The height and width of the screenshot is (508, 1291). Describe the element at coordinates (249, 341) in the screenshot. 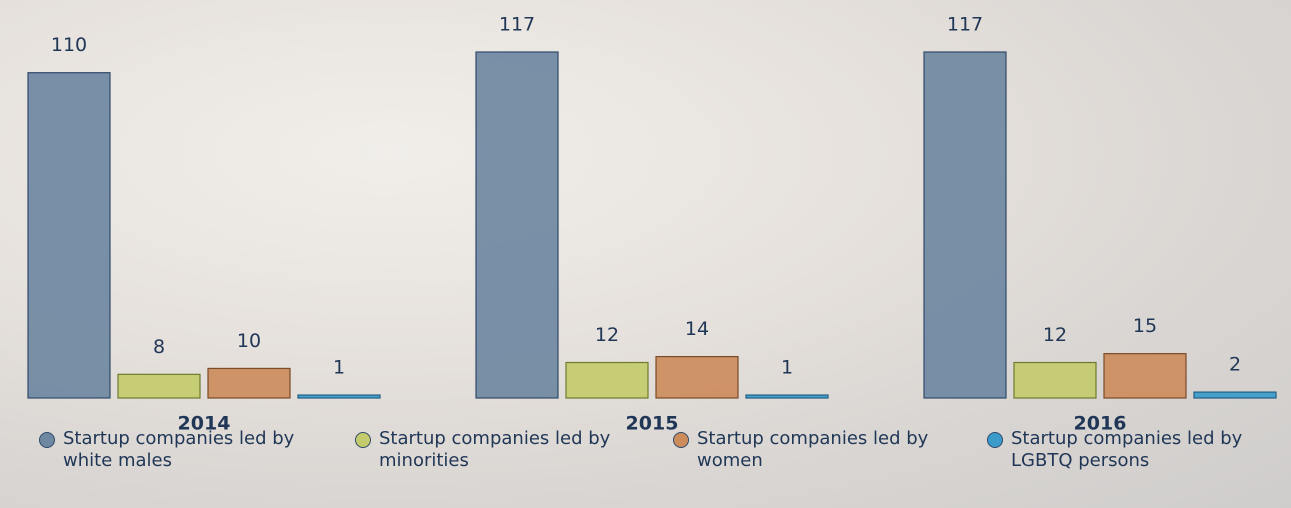

I see `data-label: 10` at that location.